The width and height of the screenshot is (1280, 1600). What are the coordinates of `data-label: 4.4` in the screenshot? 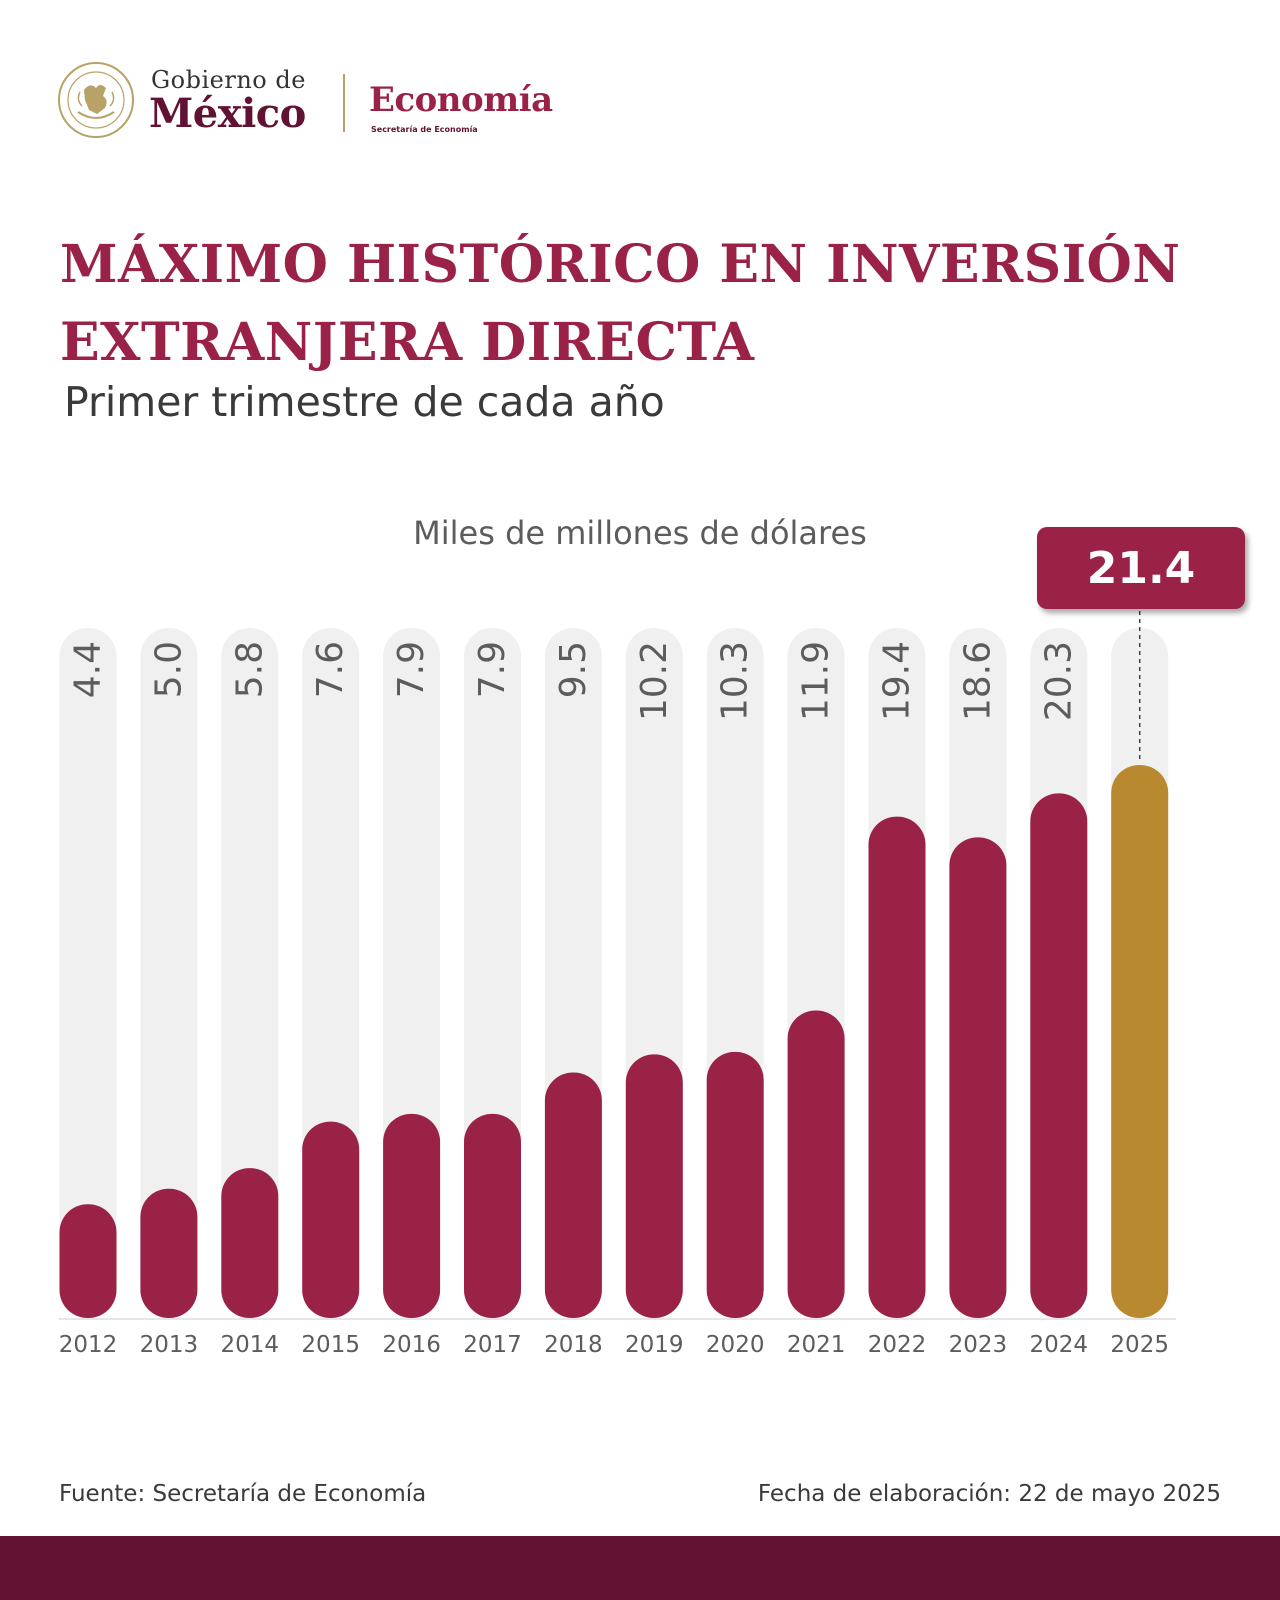 It's located at (88, 669).